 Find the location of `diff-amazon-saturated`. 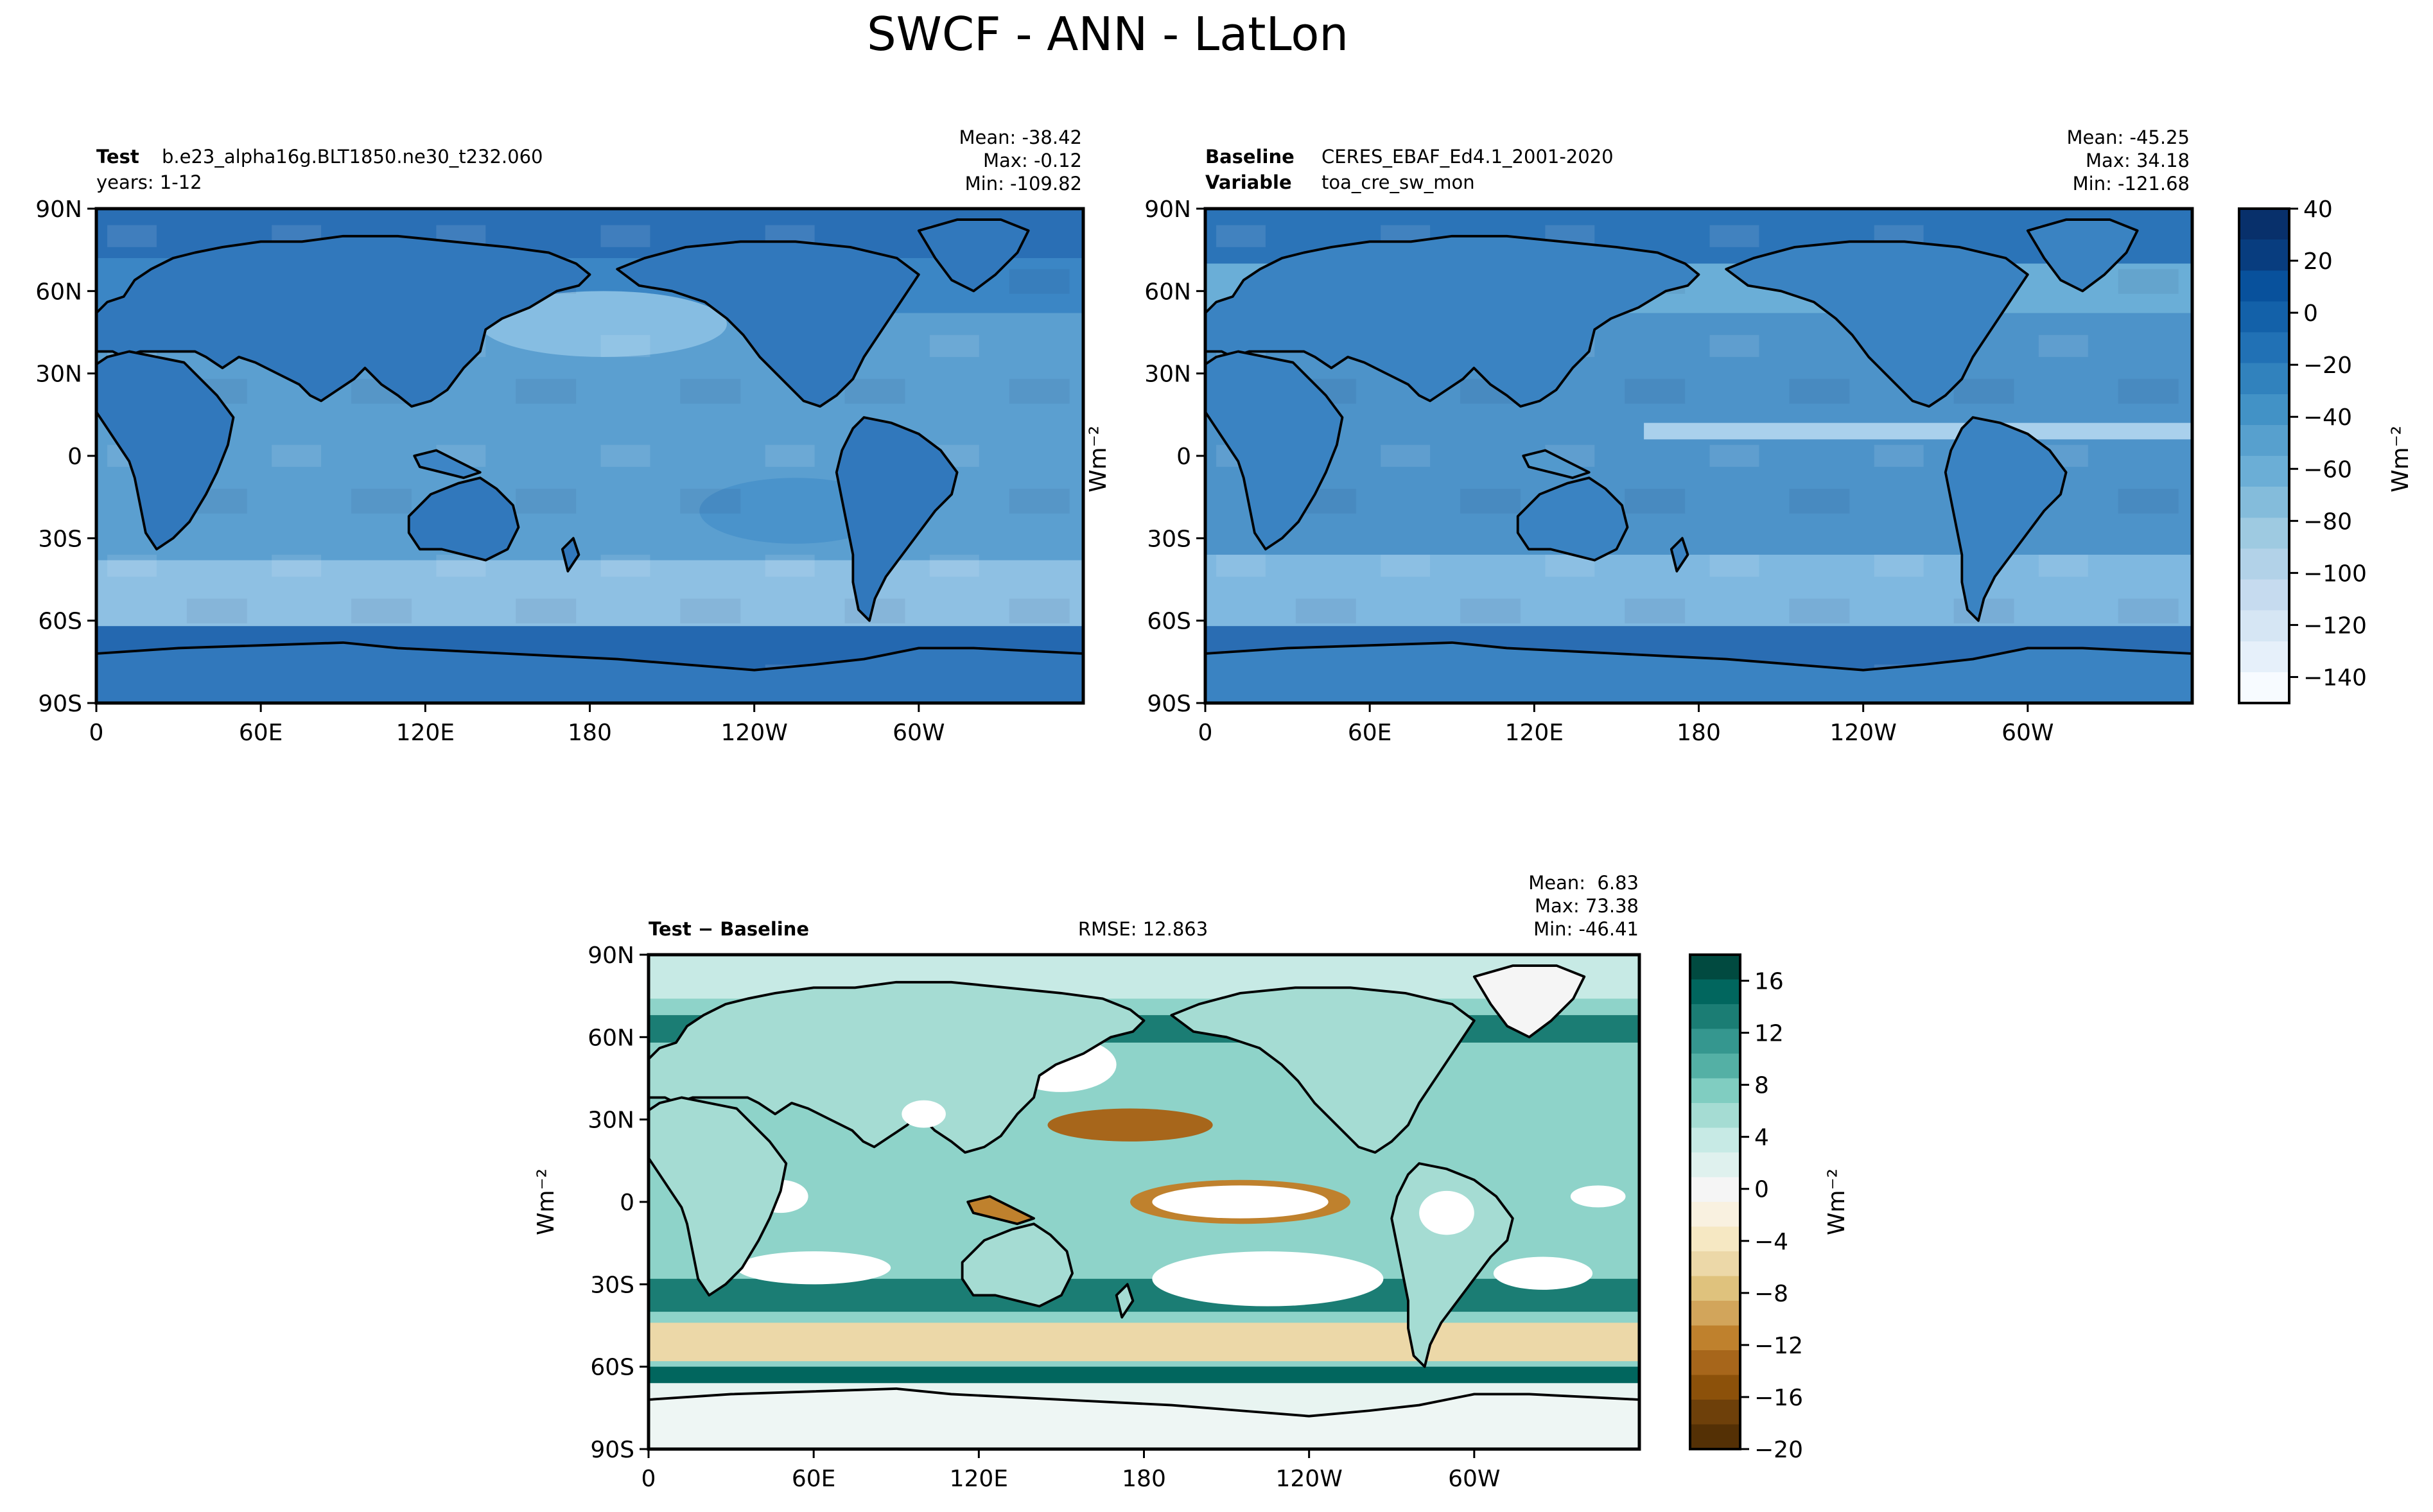

diff-amazon-saturated is located at coordinates (1446, 1212).